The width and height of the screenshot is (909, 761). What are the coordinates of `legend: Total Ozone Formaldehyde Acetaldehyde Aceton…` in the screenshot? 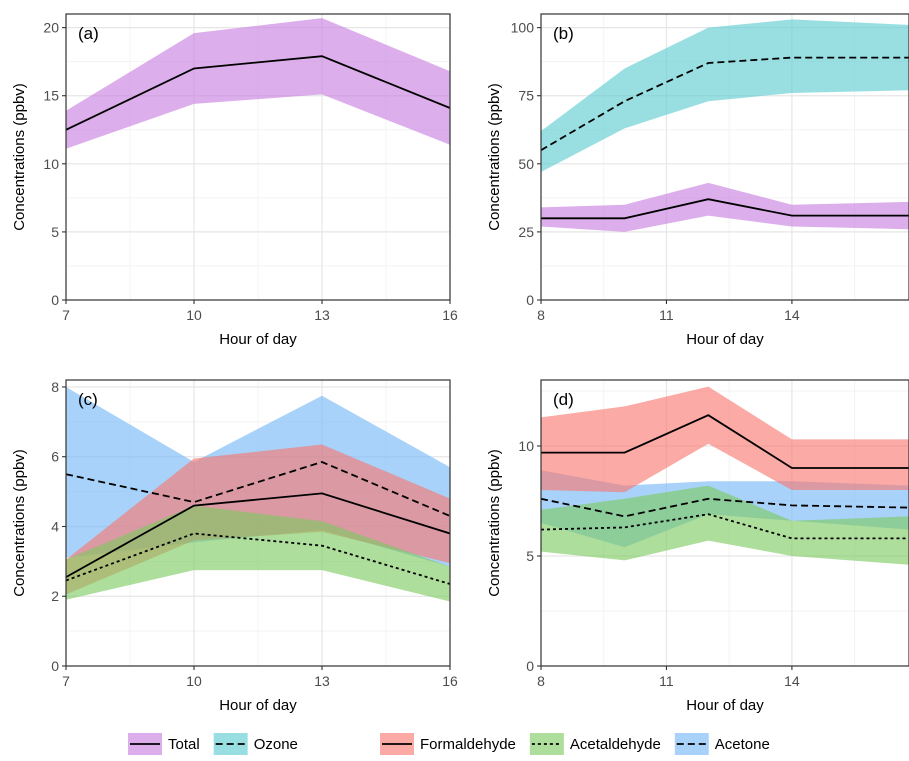 It's located at (449, 744).